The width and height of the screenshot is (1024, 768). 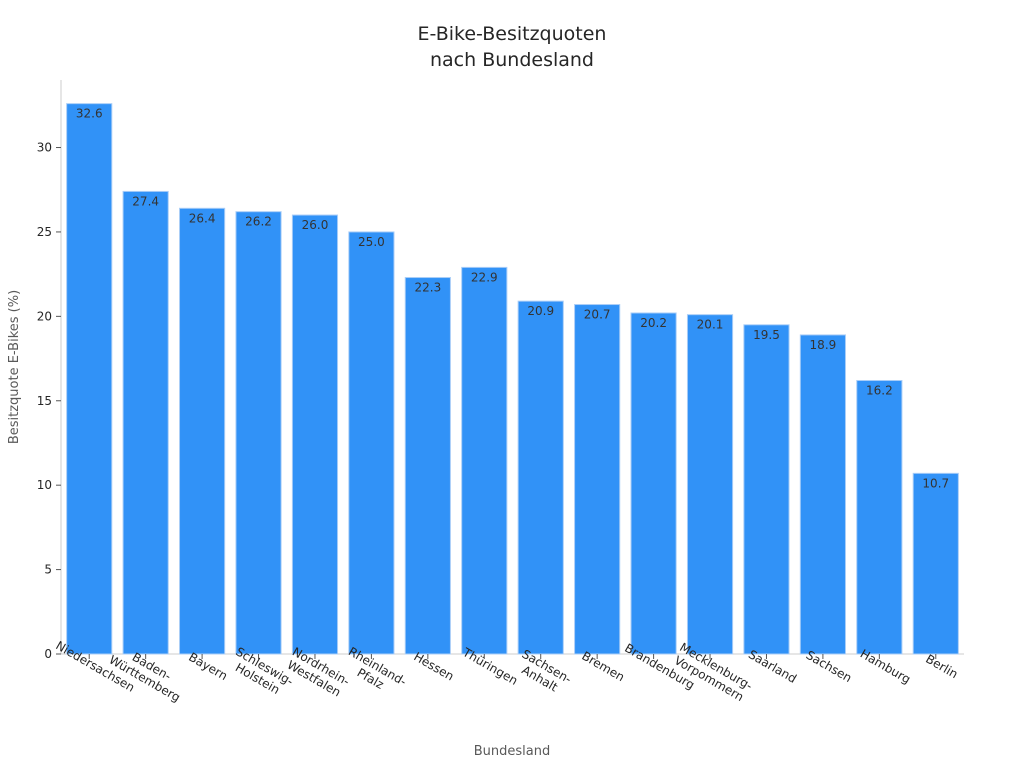 What do you see at coordinates (512, 34) in the screenshot?
I see `chart-title-line-1: E-Bike-Besitzquoten` at bounding box center [512, 34].